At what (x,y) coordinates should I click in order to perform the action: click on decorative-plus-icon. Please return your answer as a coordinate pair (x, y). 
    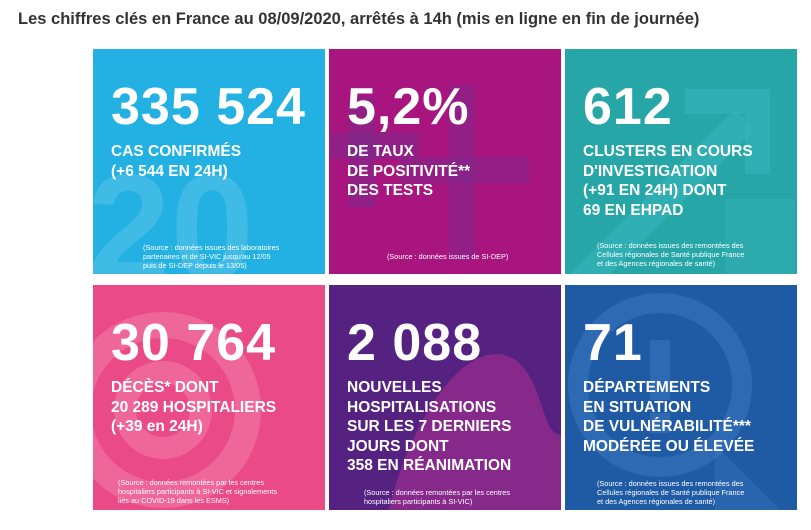
    Looking at the image, I should click on (429, 172).